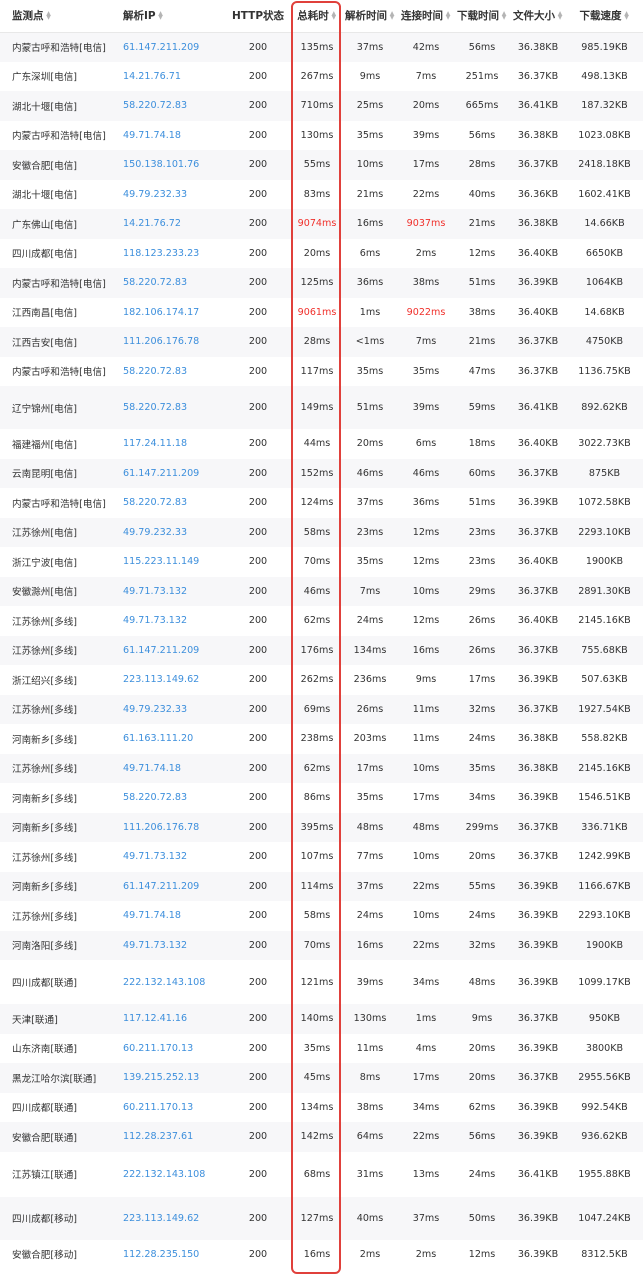 The image size is (643, 1280). What do you see at coordinates (426, 16) in the screenshot?
I see `column-header-connect-time: 连接时间 ▲ ▼` at bounding box center [426, 16].